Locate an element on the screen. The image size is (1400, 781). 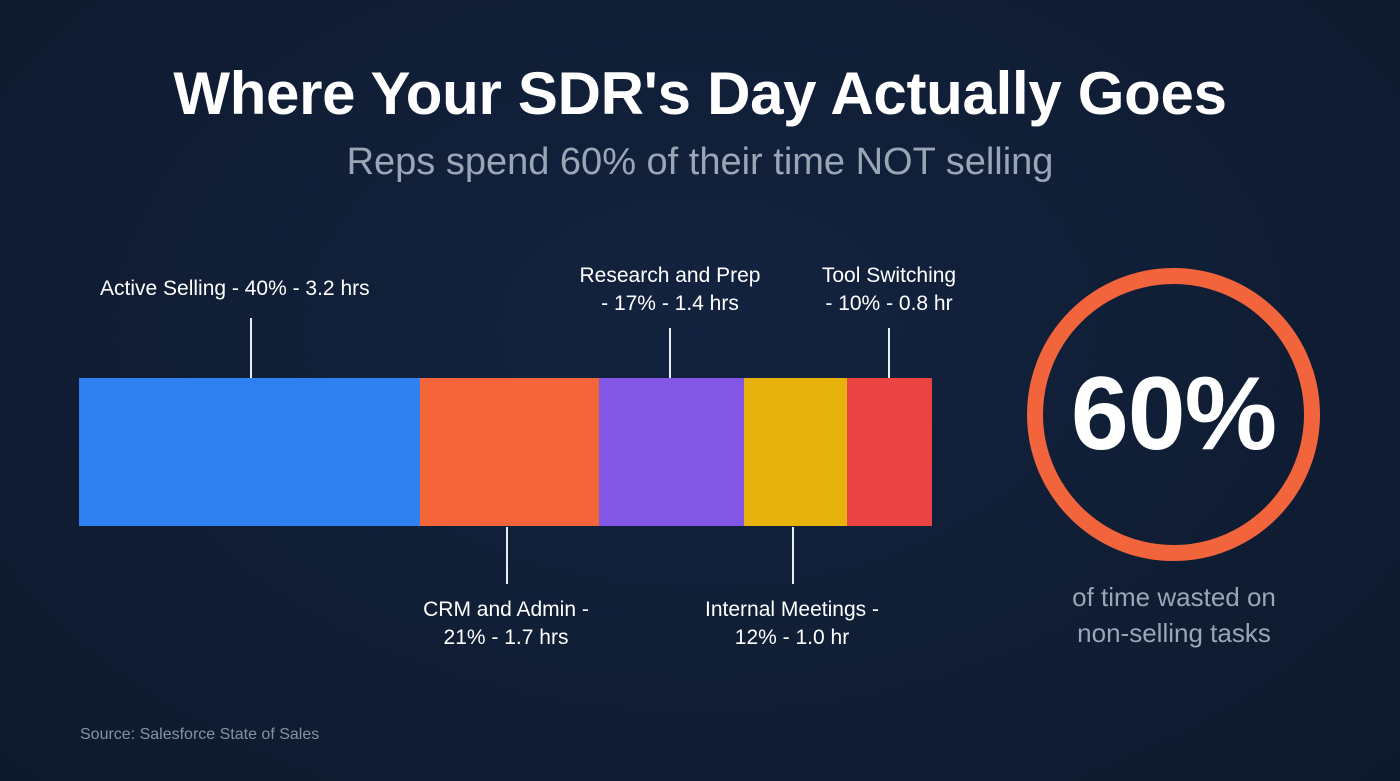
callout-research-and-prep: Research and Prep - 17% - 1.4 hrs is located at coordinates (670, 289).